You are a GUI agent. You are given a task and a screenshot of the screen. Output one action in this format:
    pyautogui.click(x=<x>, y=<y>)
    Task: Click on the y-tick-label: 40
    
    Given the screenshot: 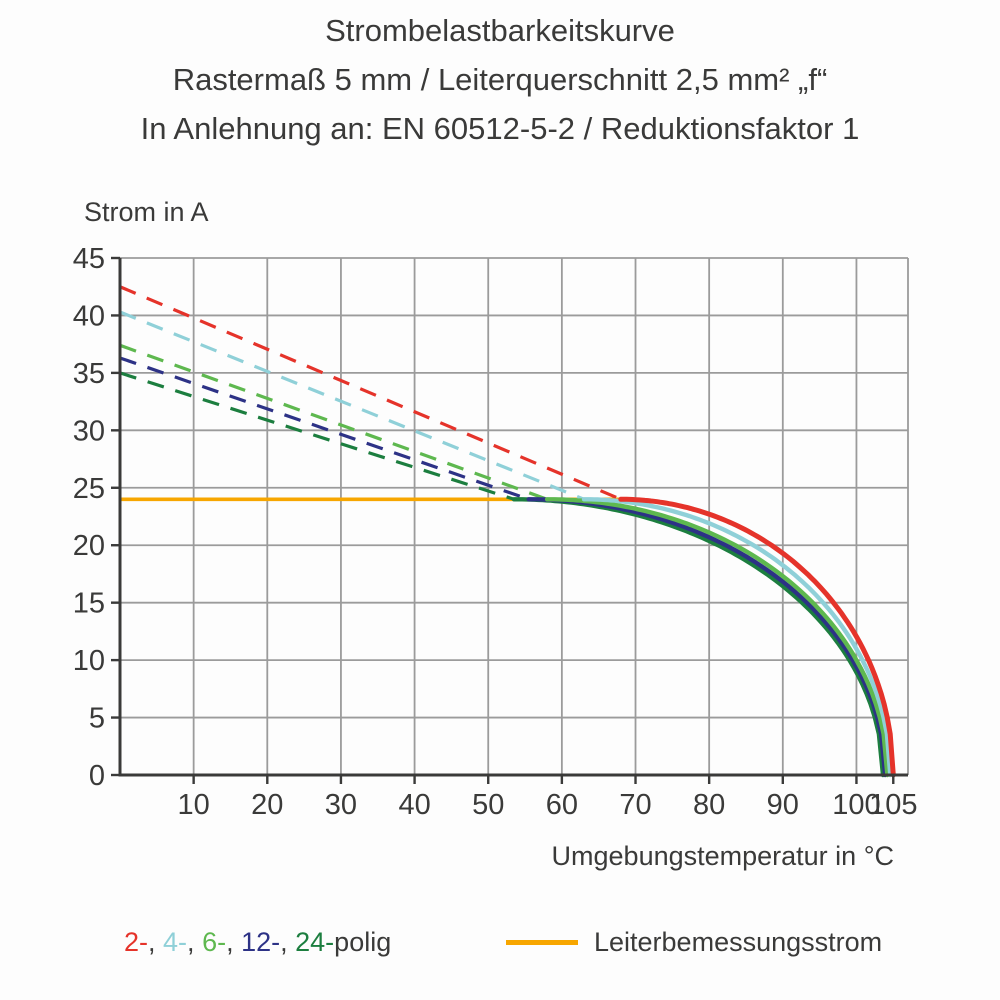 What is the action you would take?
    pyautogui.click(x=89, y=316)
    